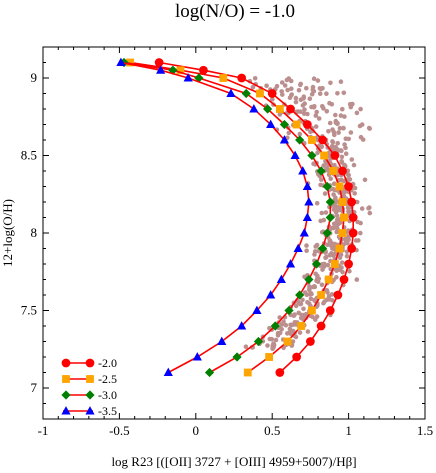  Describe the element at coordinates (107, 363) in the screenshot. I see `legend-label: -2.0` at that location.